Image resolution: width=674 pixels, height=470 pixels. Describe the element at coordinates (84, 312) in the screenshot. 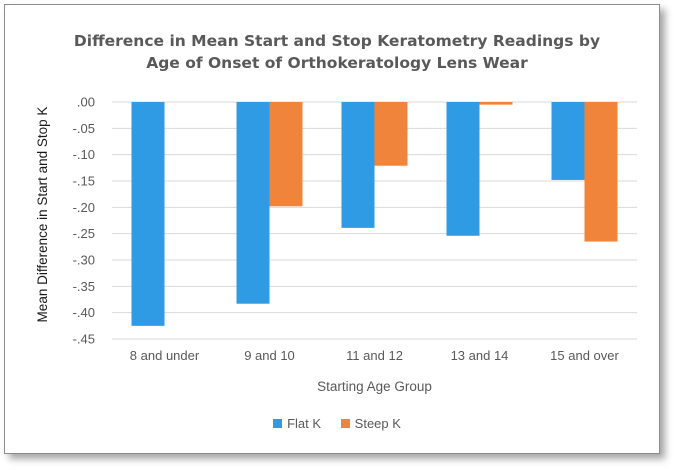

I see `y-tick-label: -.40` at that location.